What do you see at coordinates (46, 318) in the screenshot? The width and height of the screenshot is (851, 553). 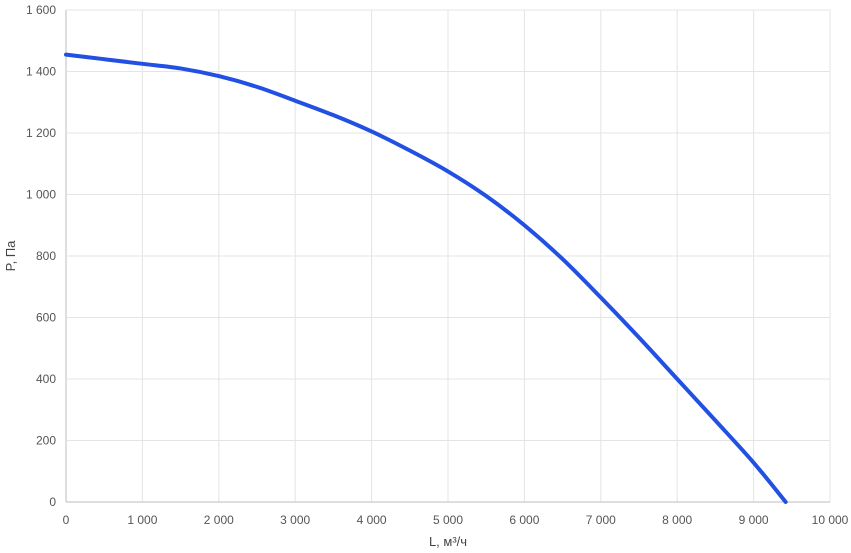 I see `y-tick-label: 600` at bounding box center [46, 318].